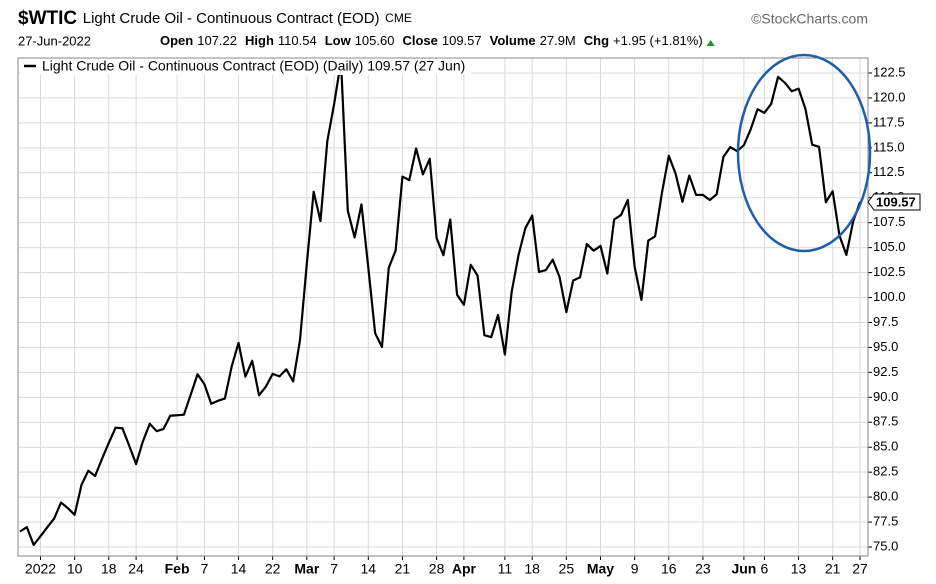 The image size is (936, 584). I want to click on y-tick-label: 115.0, so click(889, 146).